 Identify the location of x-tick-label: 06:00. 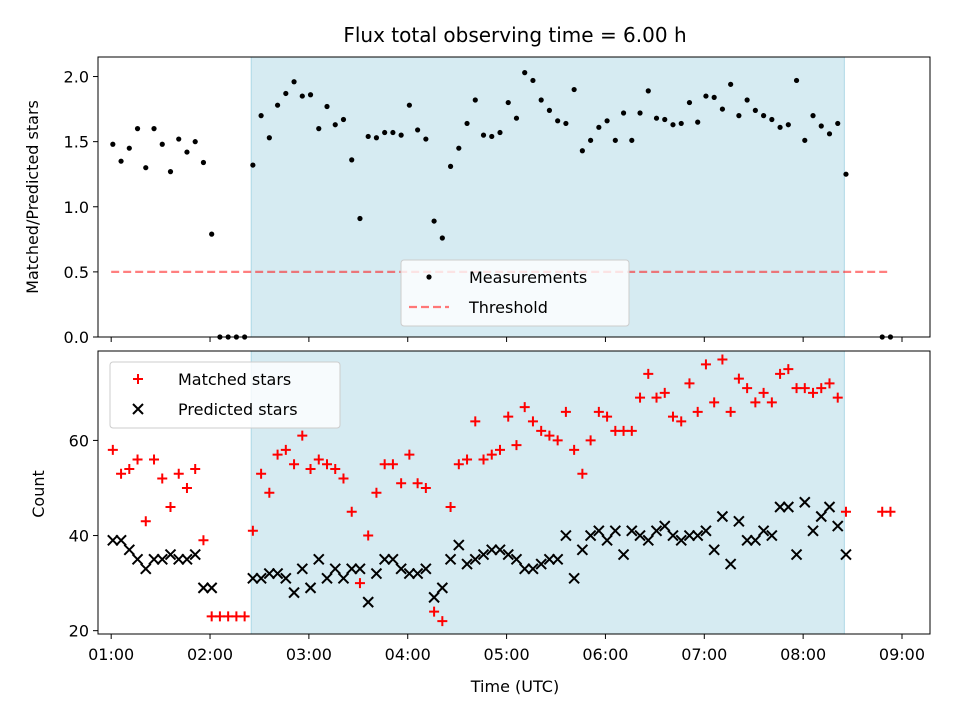
(605, 654).